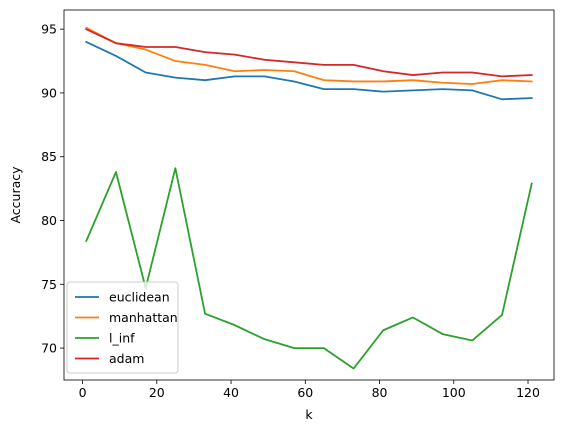 This screenshot has height=432, width=563. What do you see at coordinates (309, 414) in the screenshot?
I see `x-axis-label: k` at bounding box center [309, 414].